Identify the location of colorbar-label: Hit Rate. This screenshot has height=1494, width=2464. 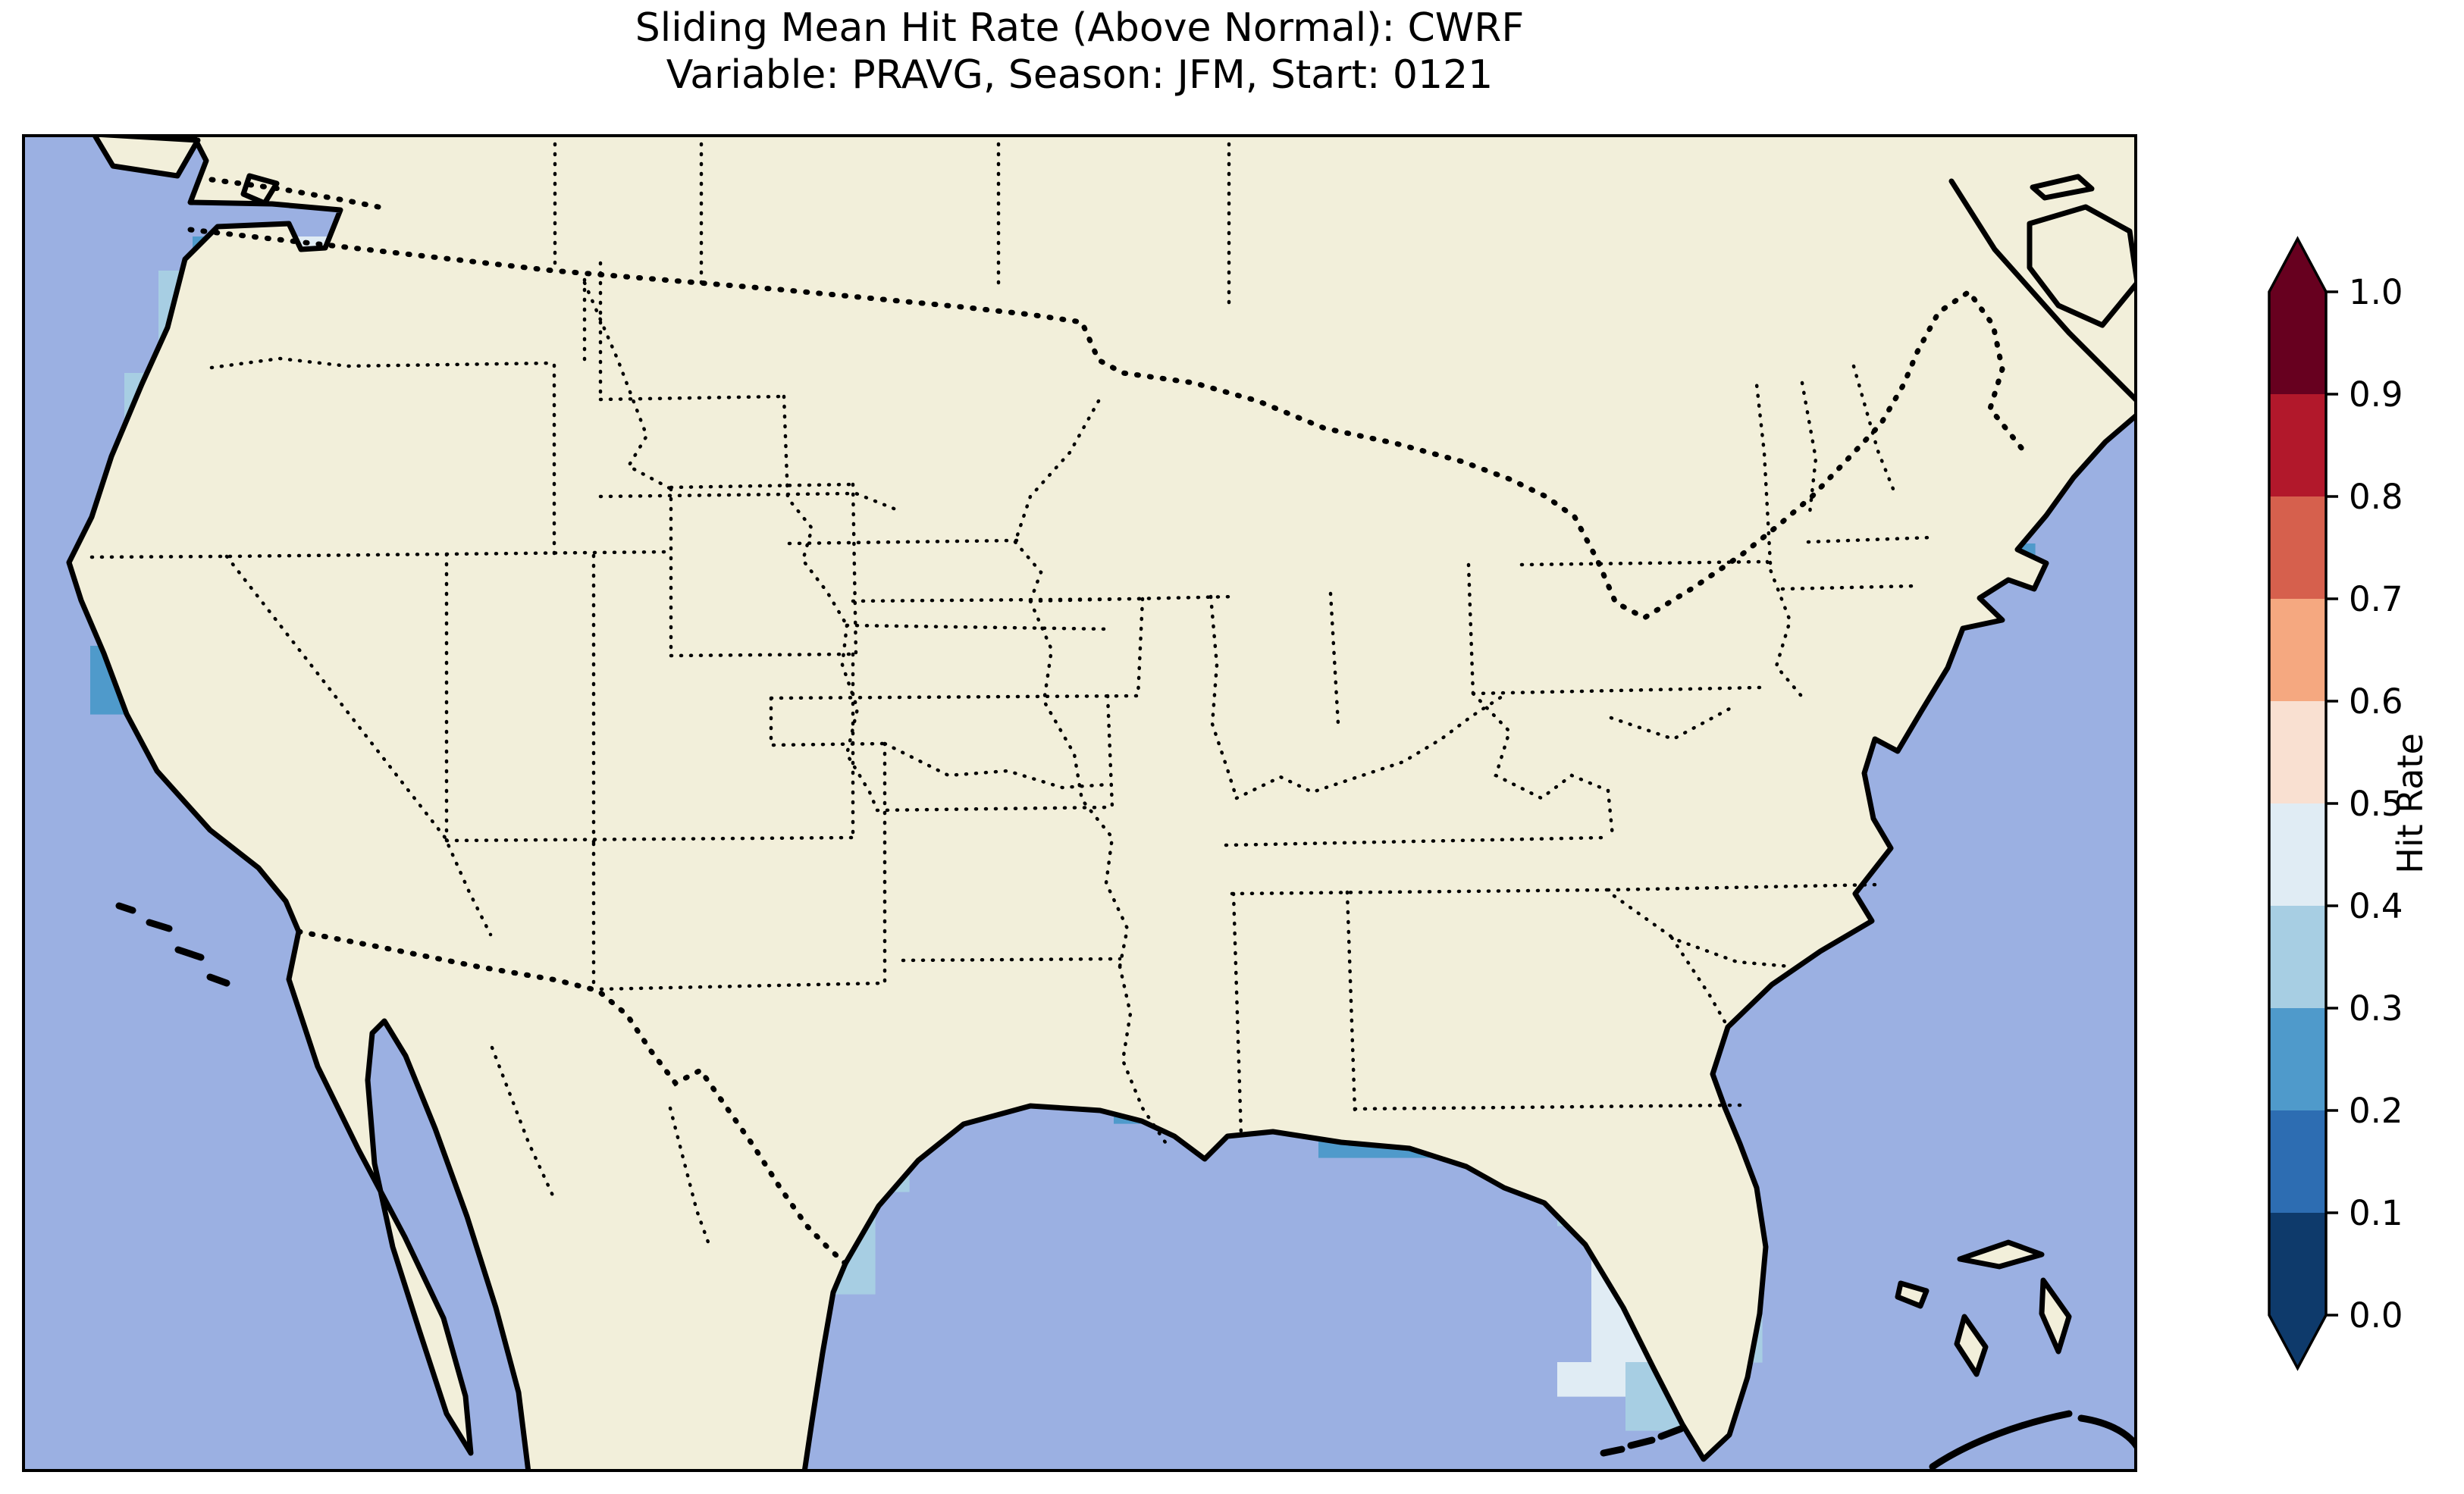
(2411, 803).